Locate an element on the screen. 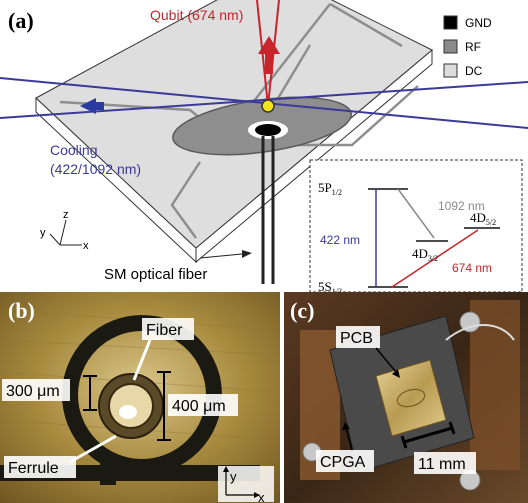 The image size is (528, 503). d300-label-bg is located at coordinates (36, 390).